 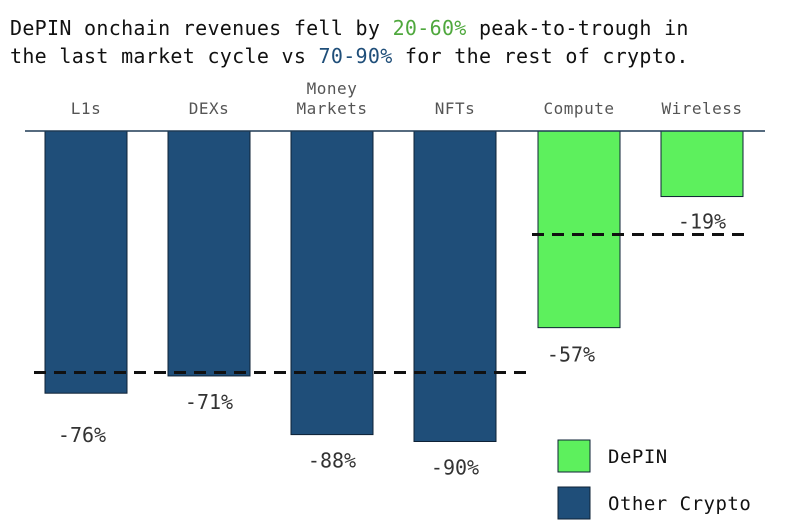 What do you see at coordinates (571, 355) in the screenshot?
I see `value-label-compute: -57%` at bounding box center [571, 355].